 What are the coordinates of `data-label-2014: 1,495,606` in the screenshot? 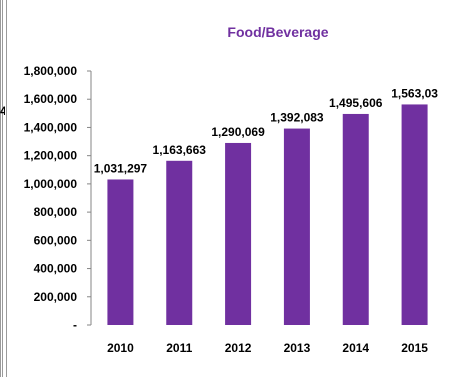 It's located at (356, 103).